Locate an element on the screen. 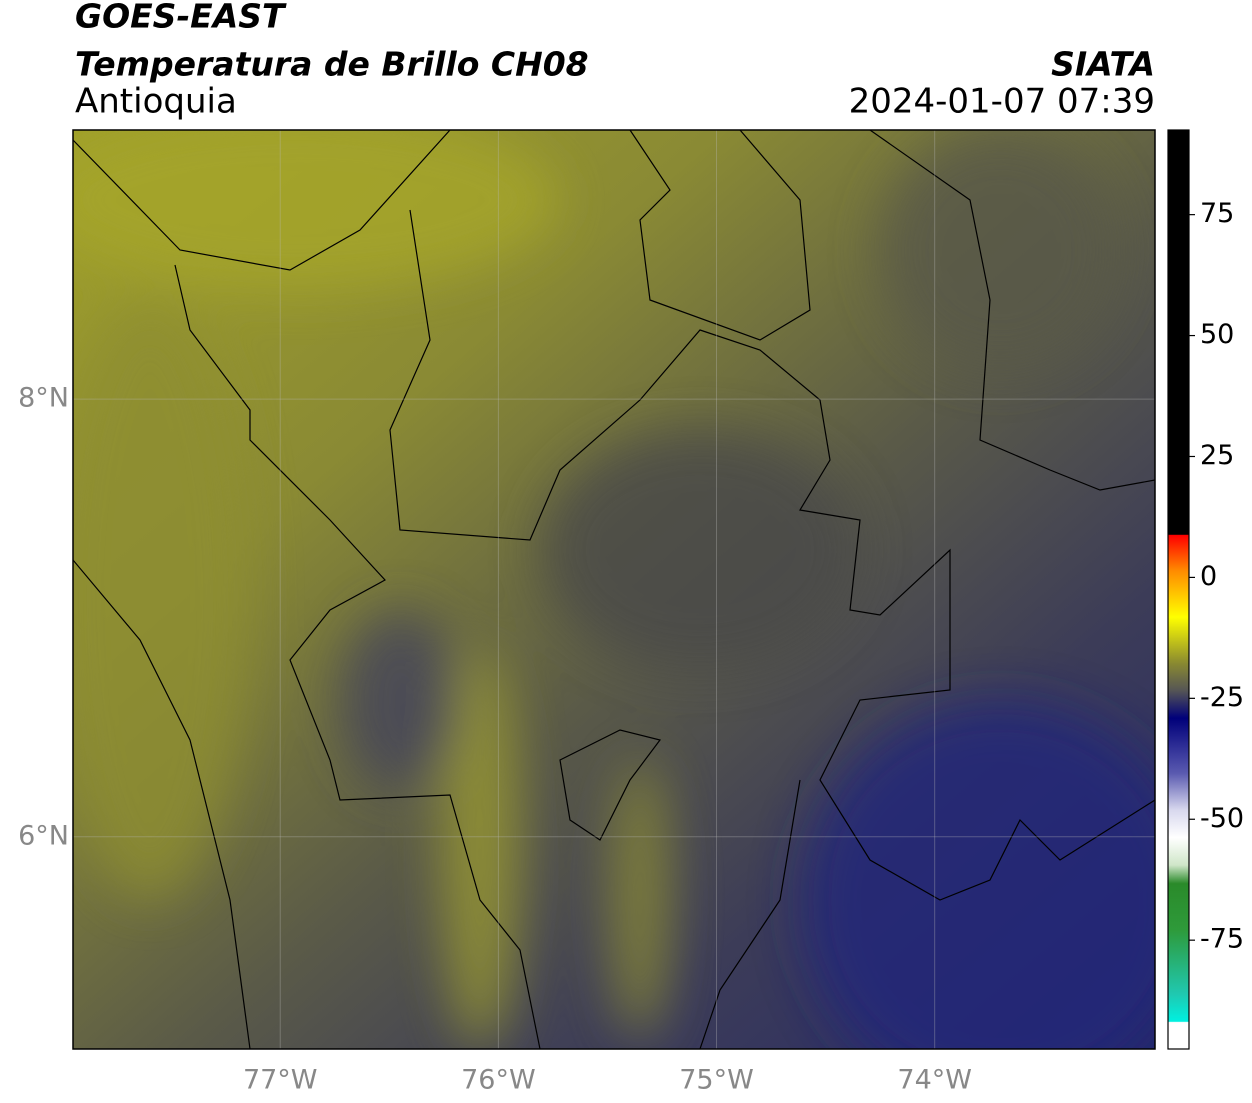  colorbar-tick-label: 75 is located at coordinates (1217, 213).